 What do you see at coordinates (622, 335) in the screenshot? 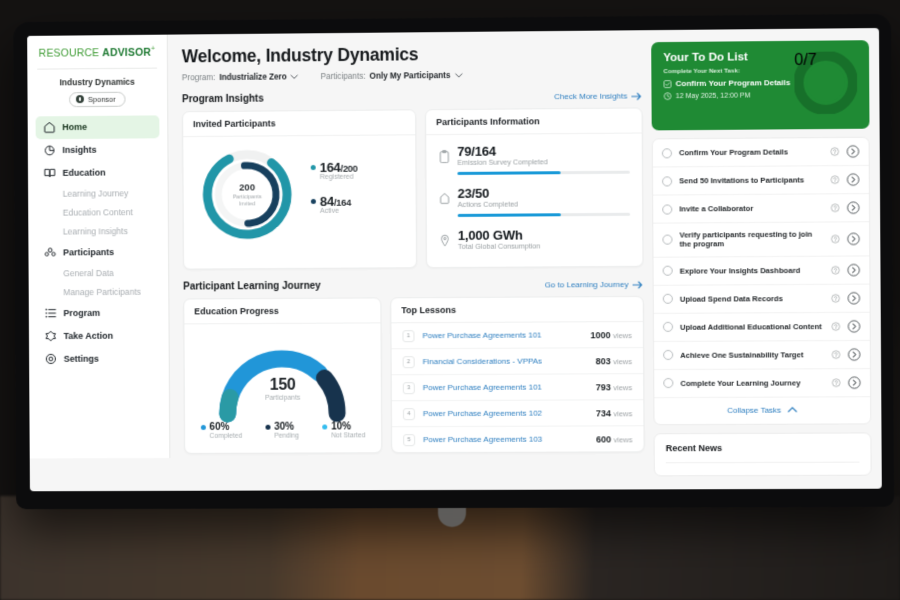
I see `lesson-views-suffix: views` at bounding box center [622, 335].